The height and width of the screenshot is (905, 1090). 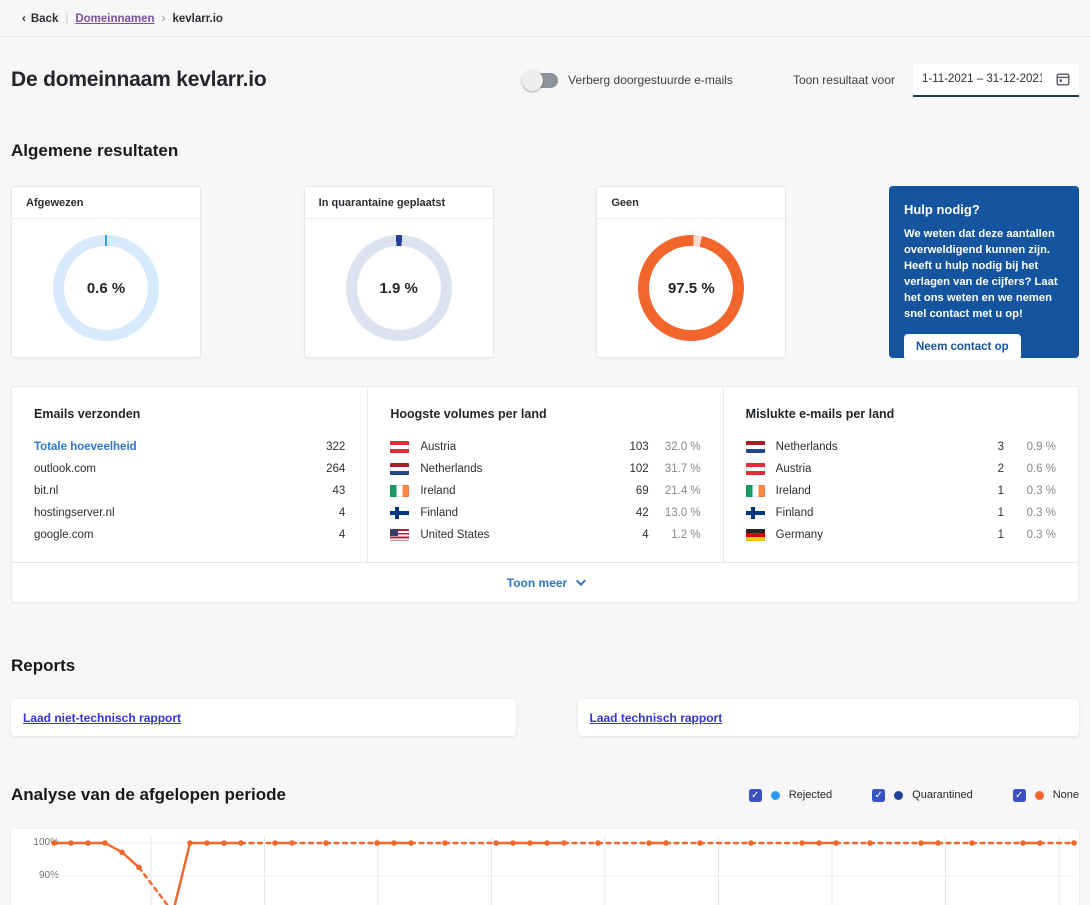 I want to click on contact-button: Neem contact op, so click(x=962, y=347).